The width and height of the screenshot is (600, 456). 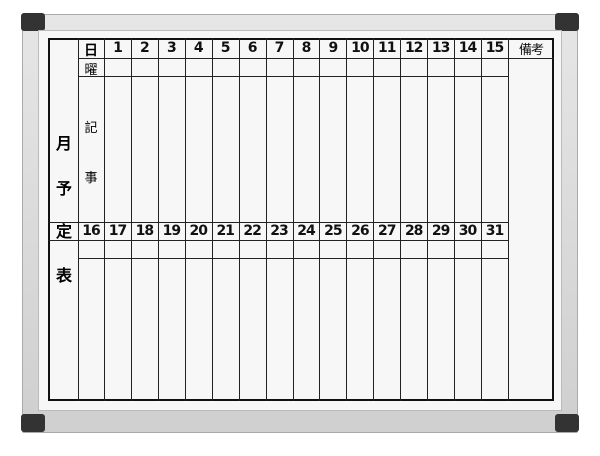 What do you see at coordinates (306, 48) in the screenshot?
I see `day-number: 8` at bounding box center [306, 48].